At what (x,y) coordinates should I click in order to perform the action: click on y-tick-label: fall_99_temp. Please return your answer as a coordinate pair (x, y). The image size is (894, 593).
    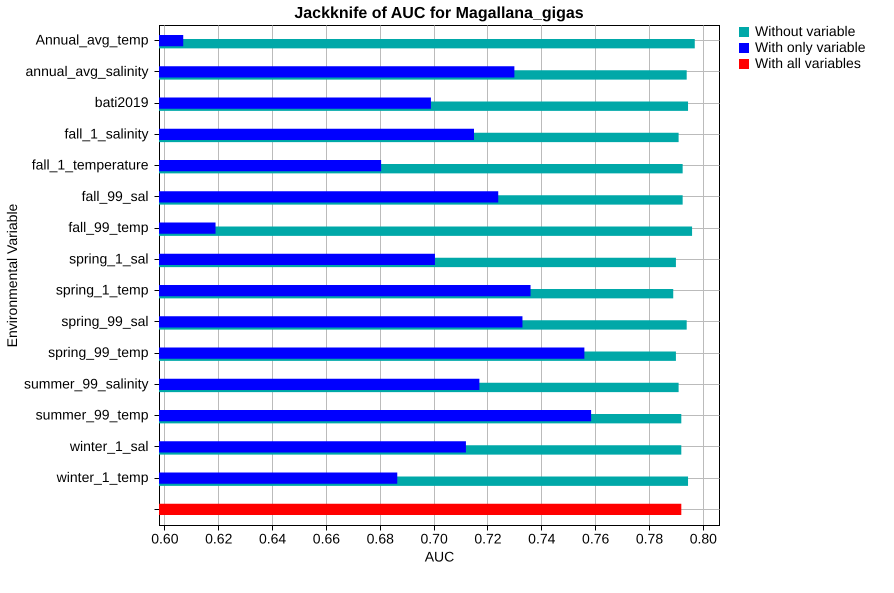
    Looking at the image, I should click on (108, 227).